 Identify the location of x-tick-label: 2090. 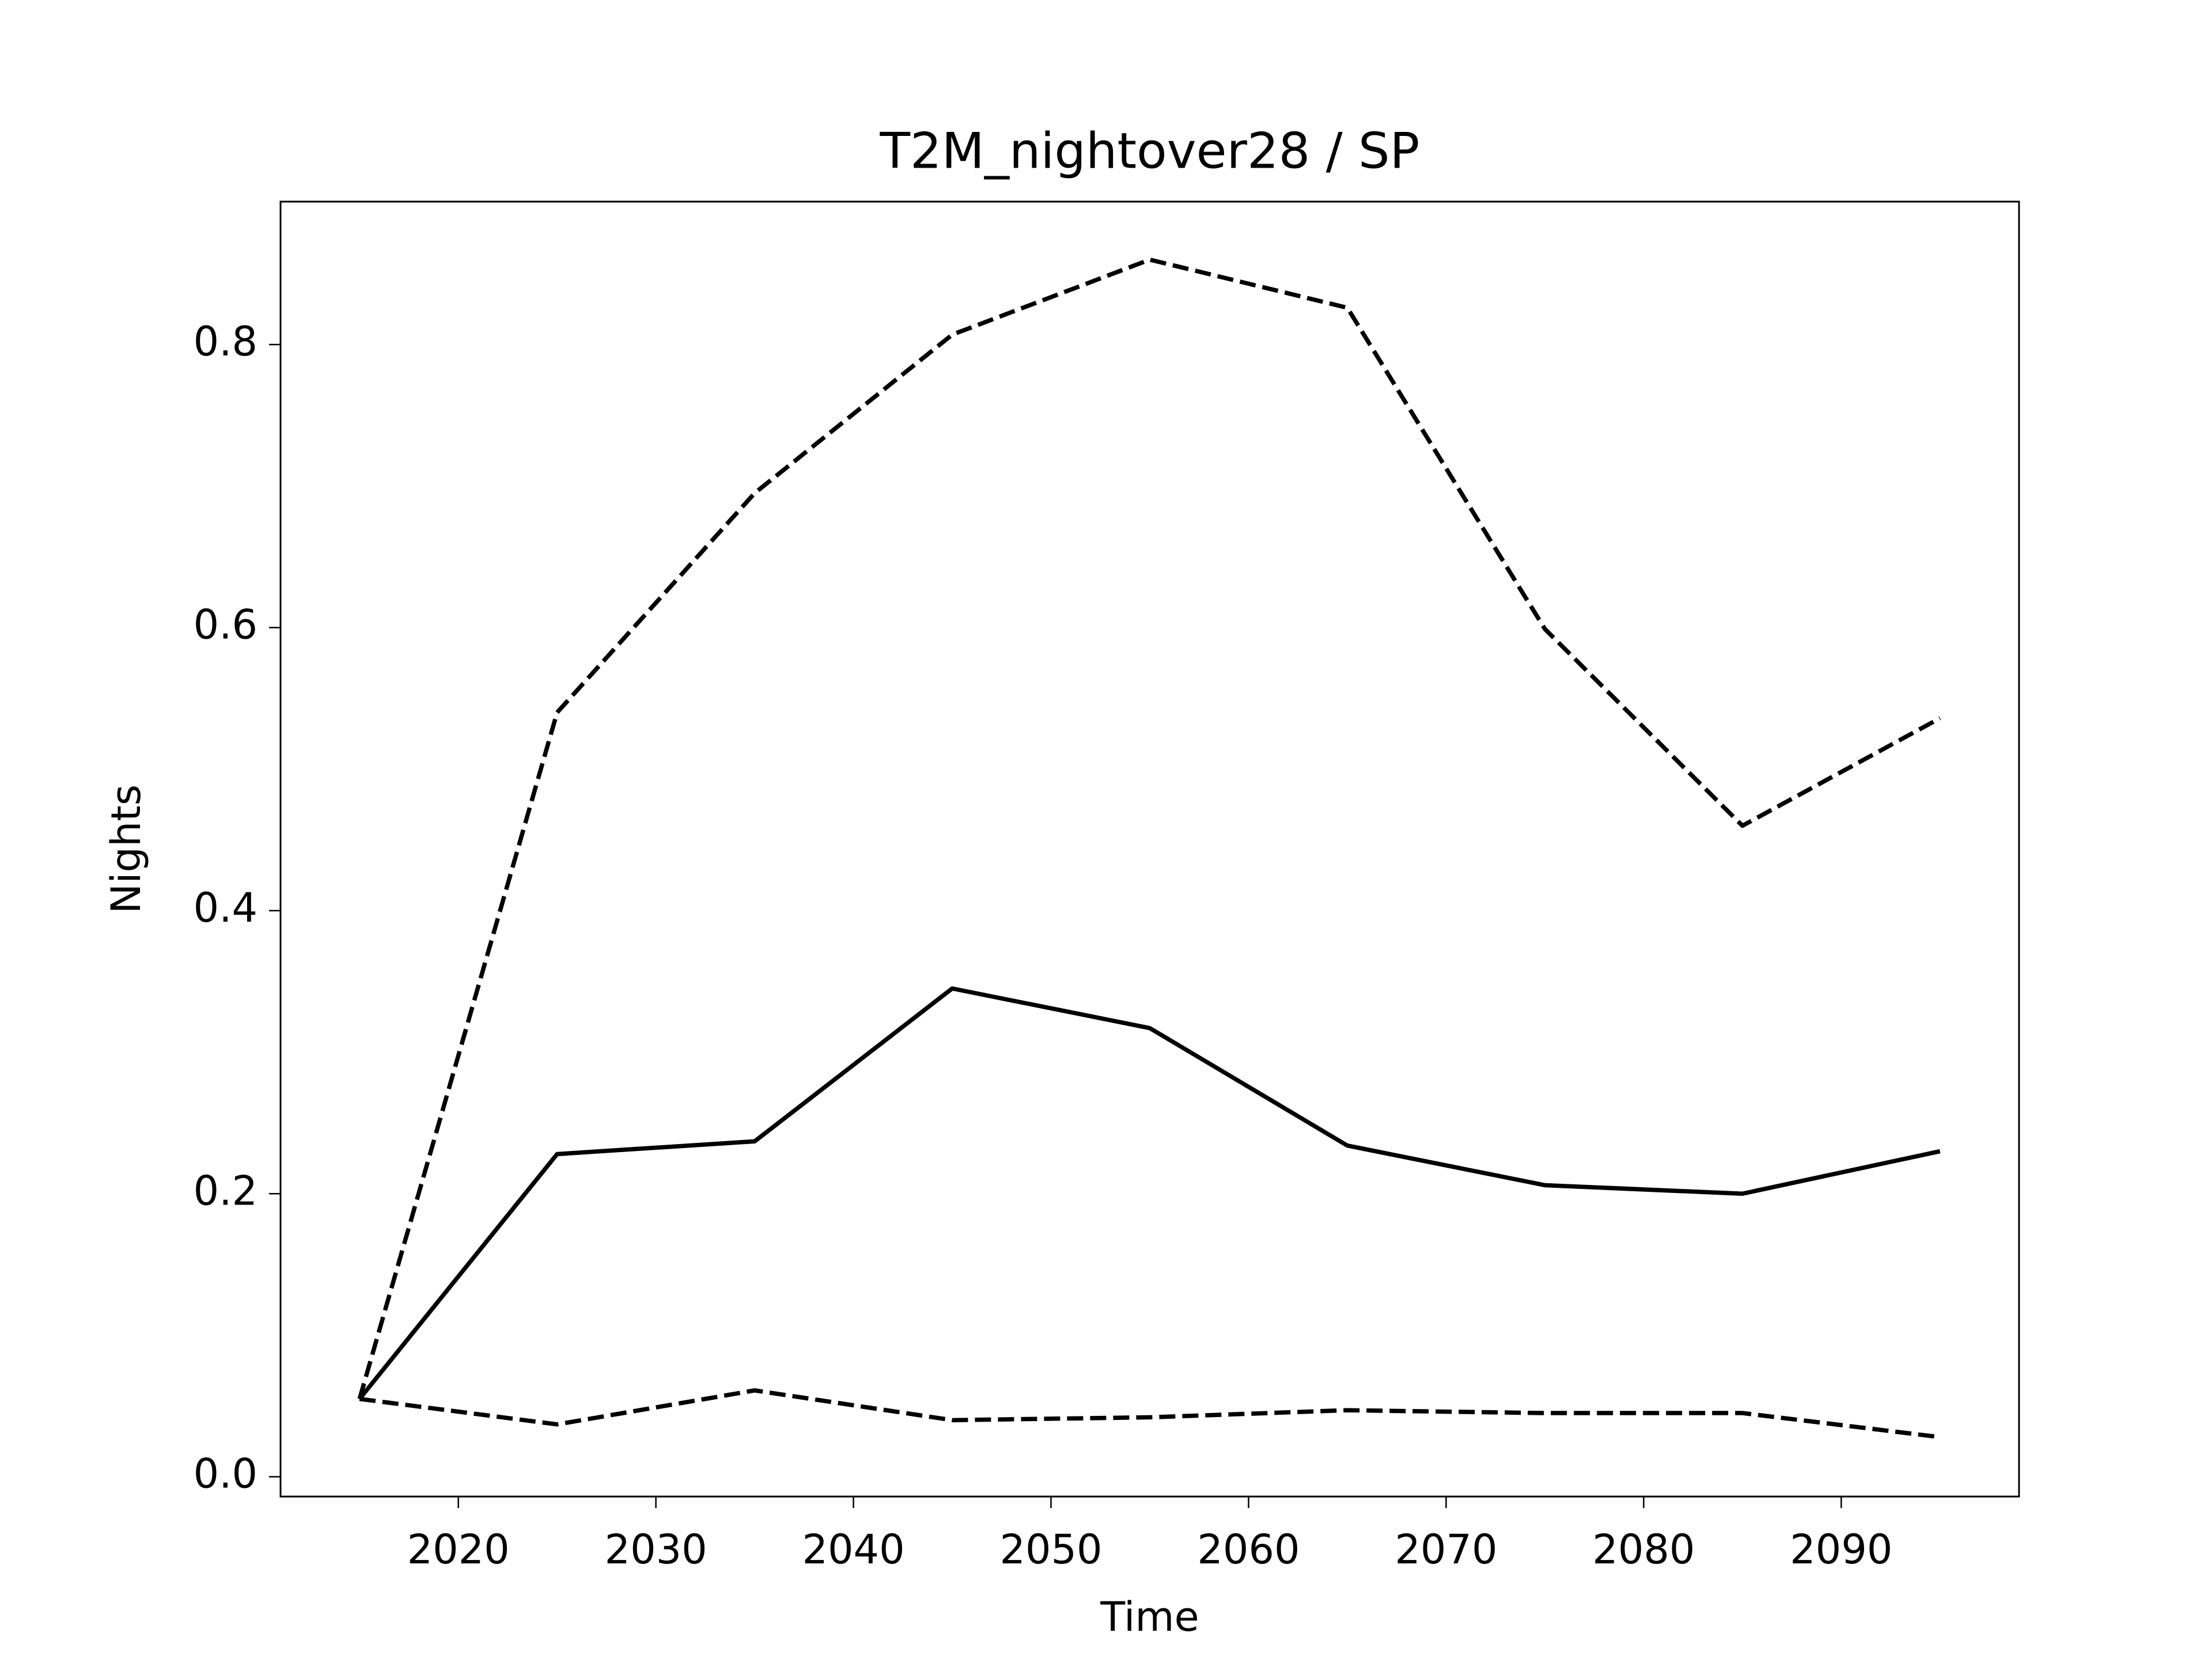
(1841, 1549).